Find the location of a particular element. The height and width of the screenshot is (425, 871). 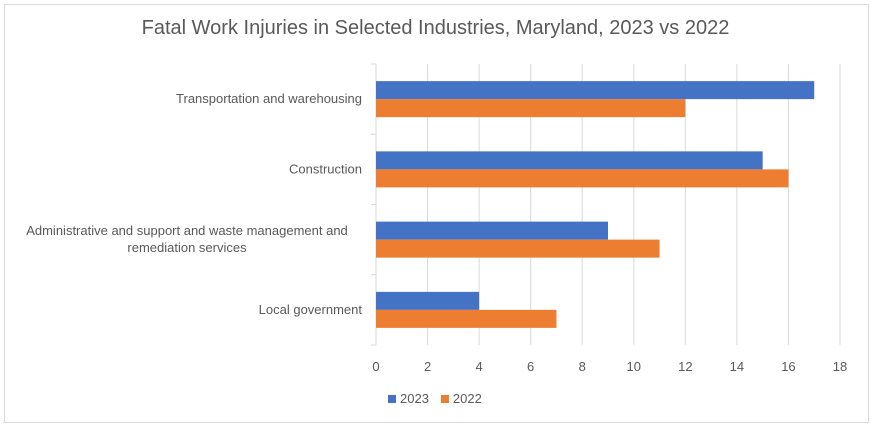

category-label: remediation services is located at coordinates (187, 247).